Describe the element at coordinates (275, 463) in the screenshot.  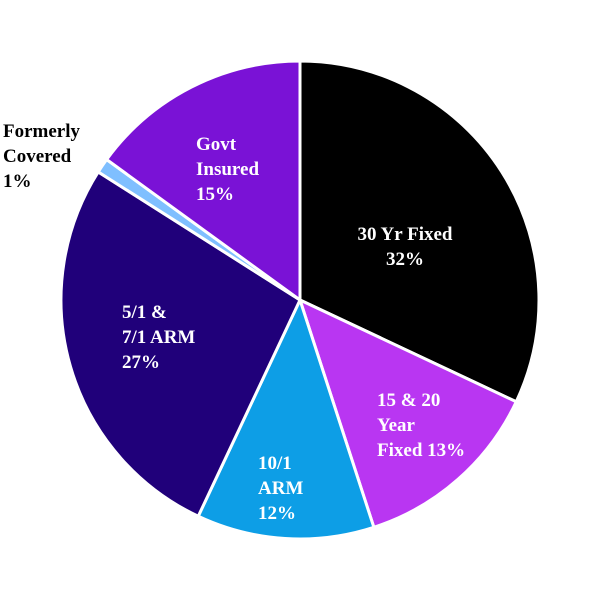
I see `slice-label-line: 10/1` at that location.